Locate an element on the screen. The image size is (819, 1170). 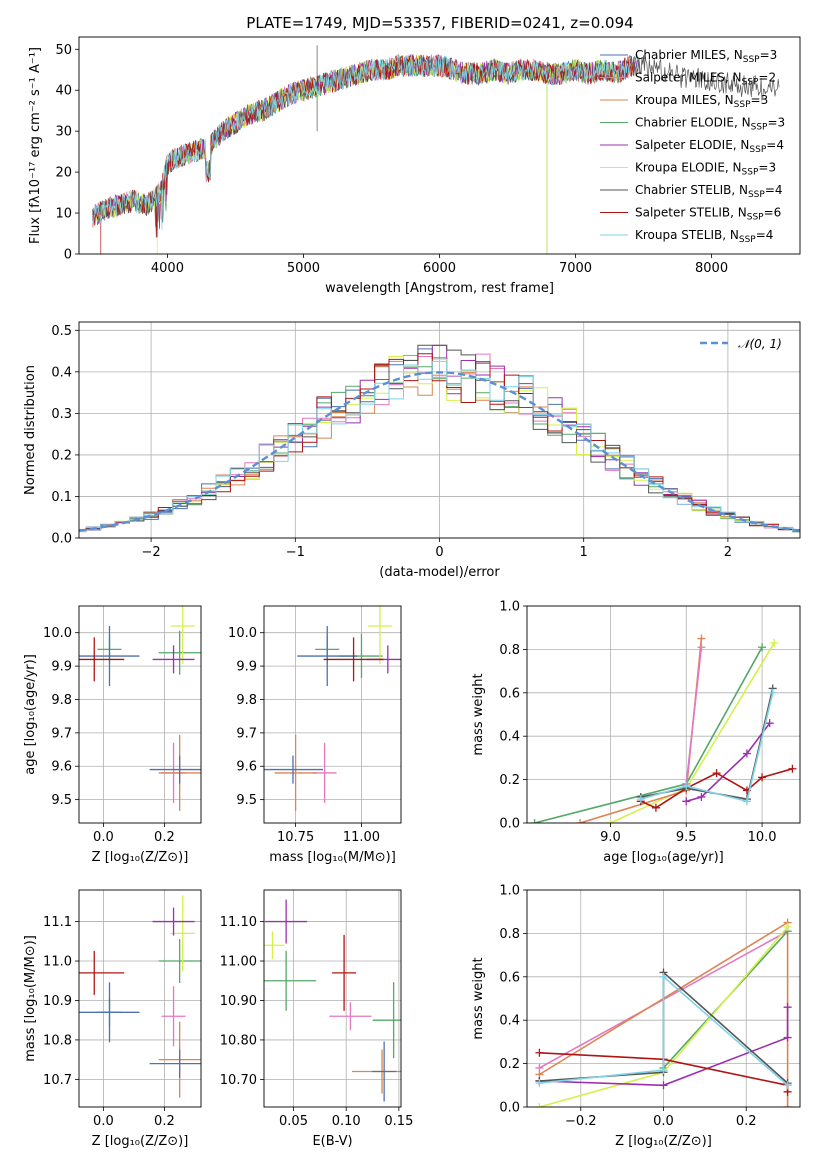
x-tick-label: 0.15 is located at coordinates (398, 1121).